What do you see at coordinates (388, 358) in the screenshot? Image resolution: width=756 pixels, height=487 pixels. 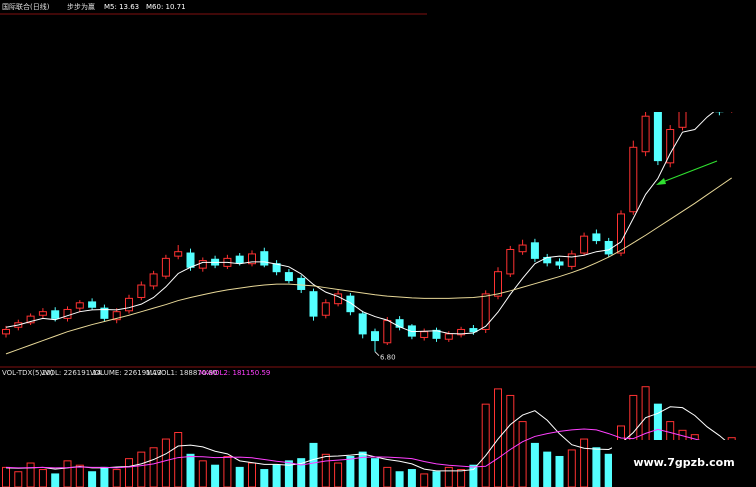 I see `low-marker-label: 6.80` at bounding box center [388, 358].